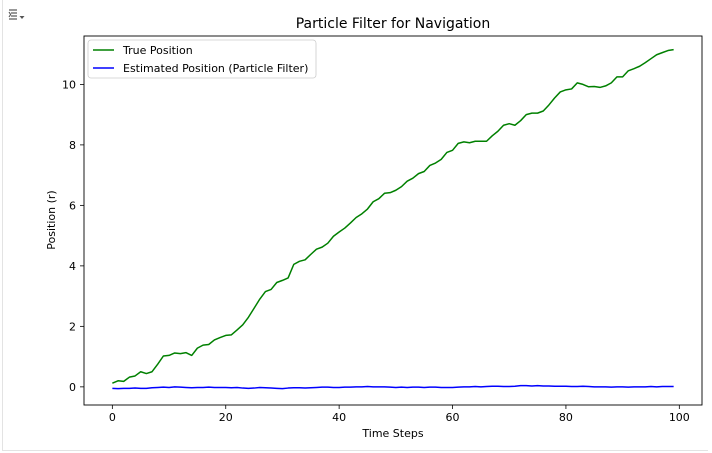 This screenshot has width=712, height=453. I want to click on x-tick-label: 80, so click(566, 417).